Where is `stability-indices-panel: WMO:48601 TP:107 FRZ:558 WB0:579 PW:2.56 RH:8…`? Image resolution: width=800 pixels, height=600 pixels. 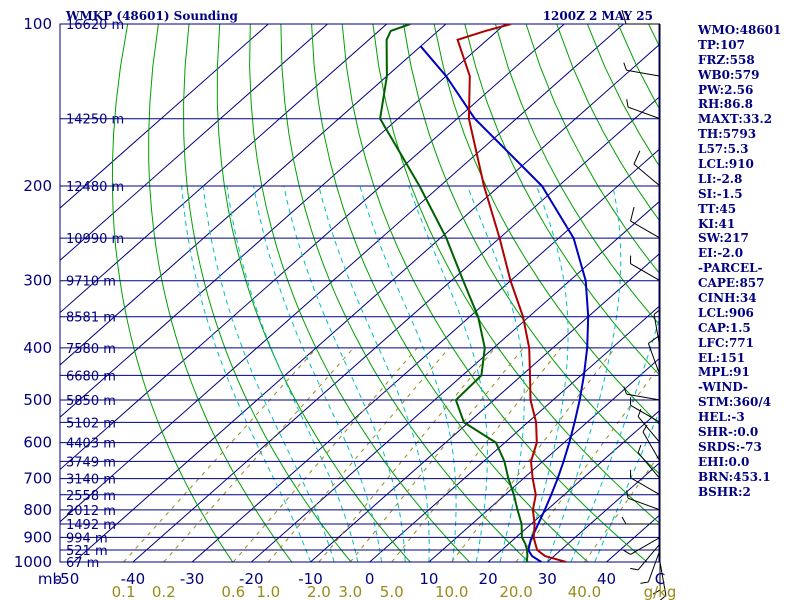
stability-indices-panel: WMO:48601 TP:107 FRZ:558 WB0:579 PW:2.56 RH:8… is located at coordinates (739, 261).